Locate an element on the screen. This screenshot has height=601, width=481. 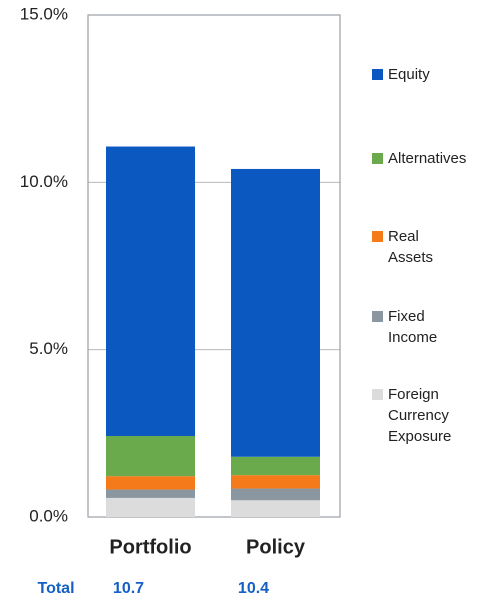
legend-label: Equity is located at coordinates (409, 74).